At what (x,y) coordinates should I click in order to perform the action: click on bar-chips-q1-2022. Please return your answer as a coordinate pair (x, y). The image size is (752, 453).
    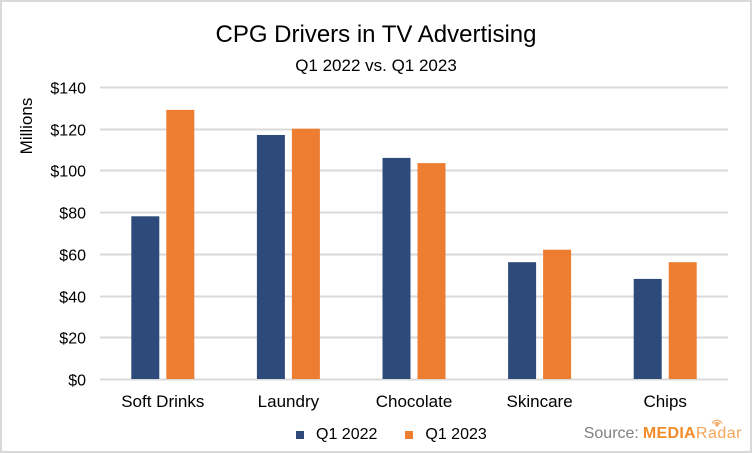
    Looking at the image, I should click on (647, 328).